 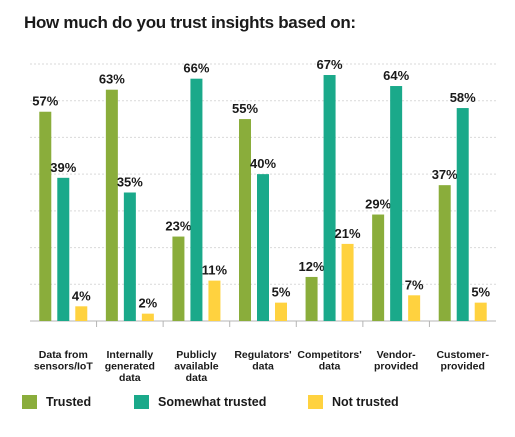 What do you see at coordinates (29, 402) in the screenshot?
I see `legend-swatch-trusted` at bounding box center [29, 402].